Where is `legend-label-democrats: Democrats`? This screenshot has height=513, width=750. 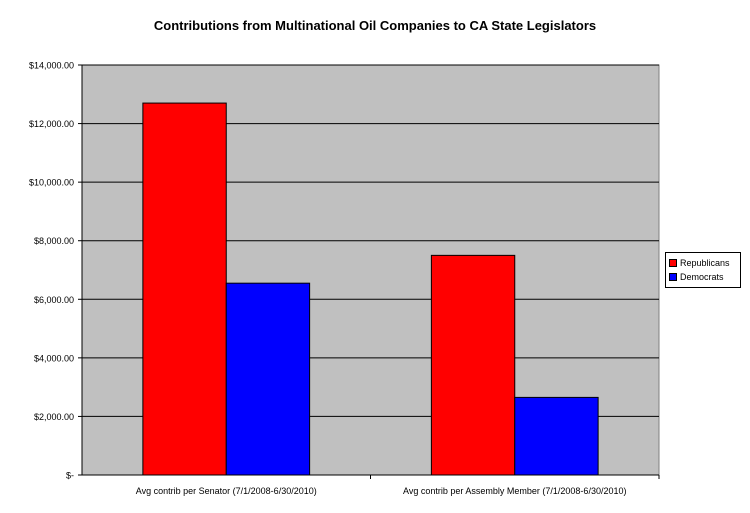 legend-label-democrats: Democrats is located at coordinates (702, 277).